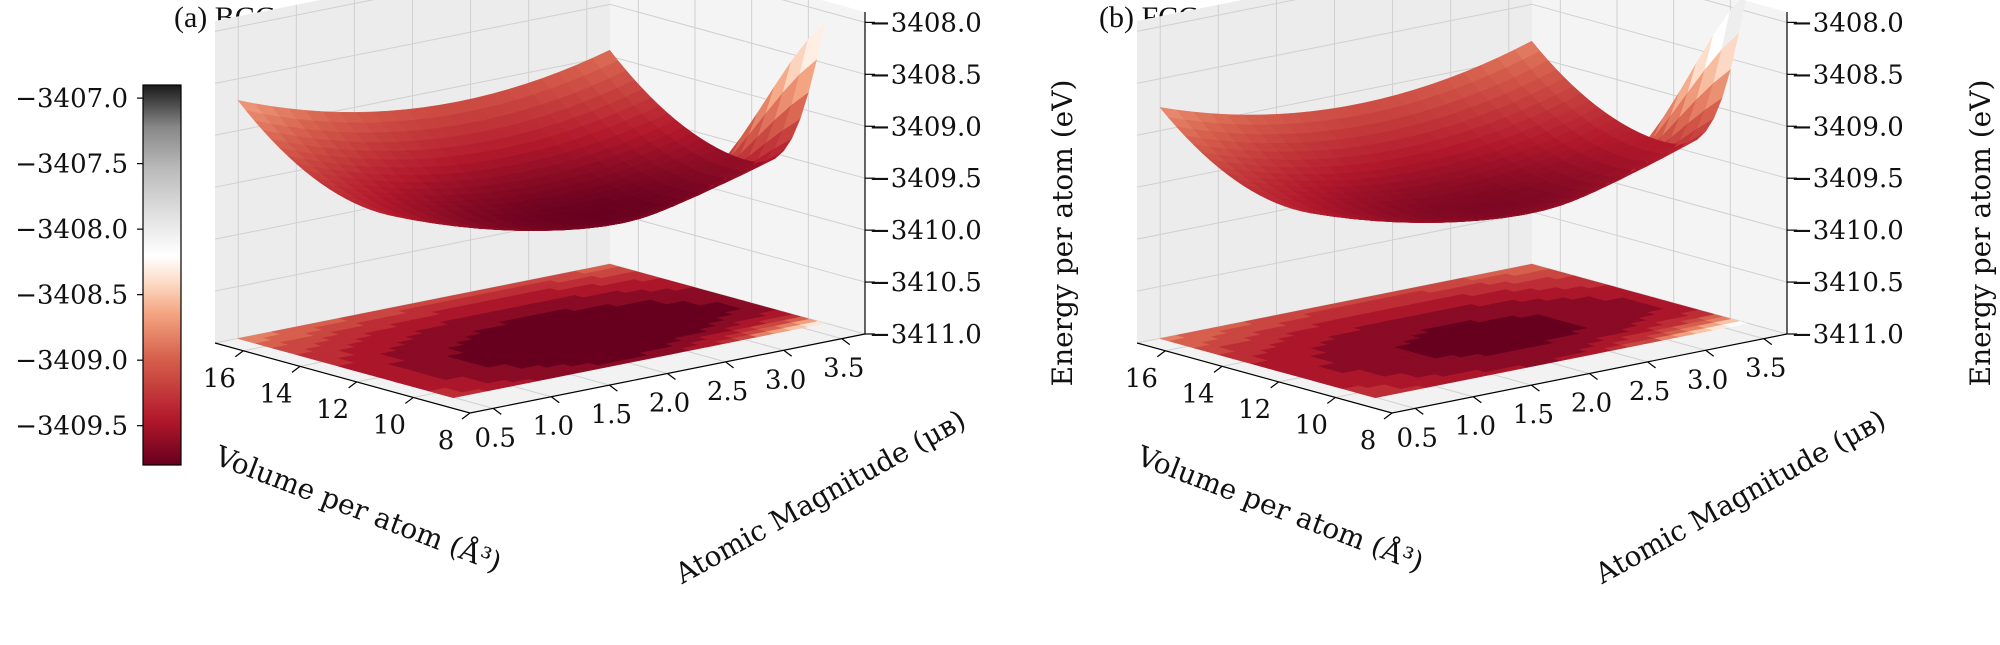  Describe the element at coordinates (71, 230) in the screenshot. I see `colorbar-tick-label: −3408.0` at that location.